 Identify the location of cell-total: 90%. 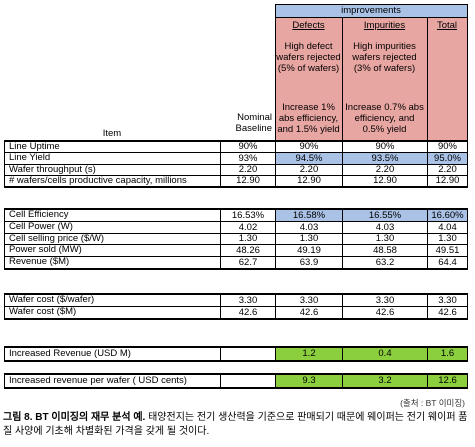
(447, 147).